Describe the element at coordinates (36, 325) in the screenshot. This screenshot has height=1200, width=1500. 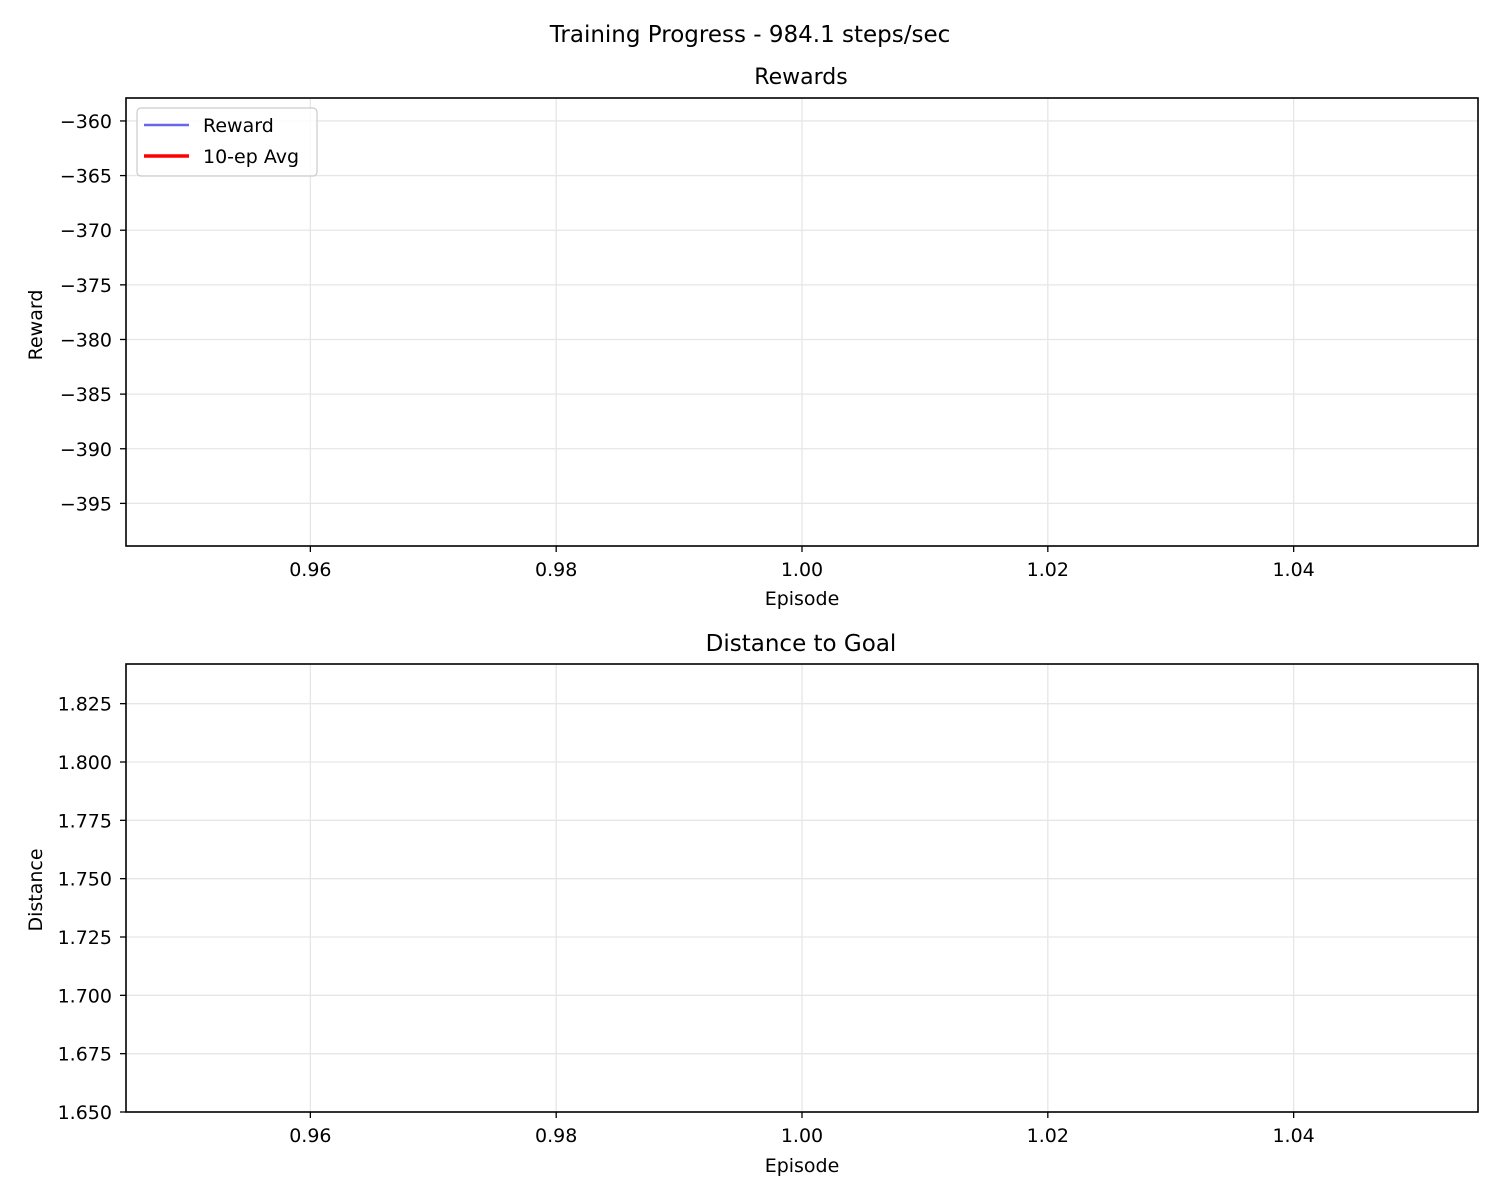
I see `rewards-y-axis-label: Reward` at that location.